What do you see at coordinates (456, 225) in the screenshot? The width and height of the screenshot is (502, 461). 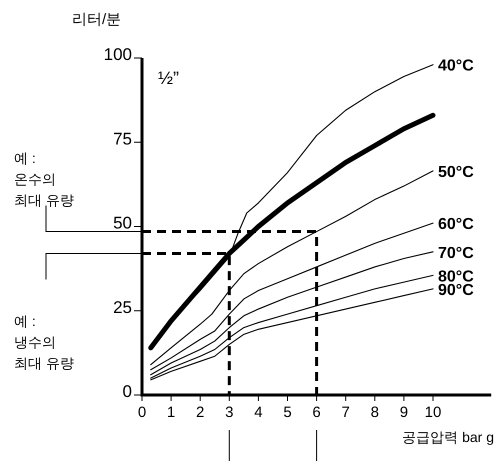 I see `series-label: 60°C` at bounding box center [456, 225].